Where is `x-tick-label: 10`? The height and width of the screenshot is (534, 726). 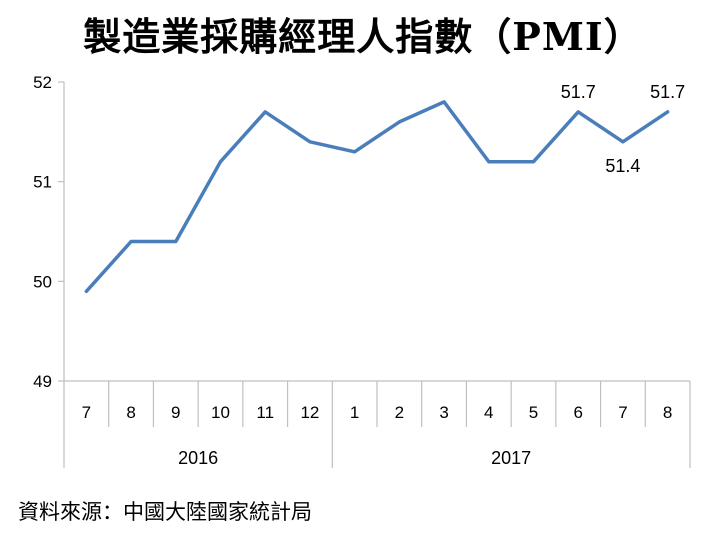
x-tick-label: 10 is located at coordinates (220, 412).